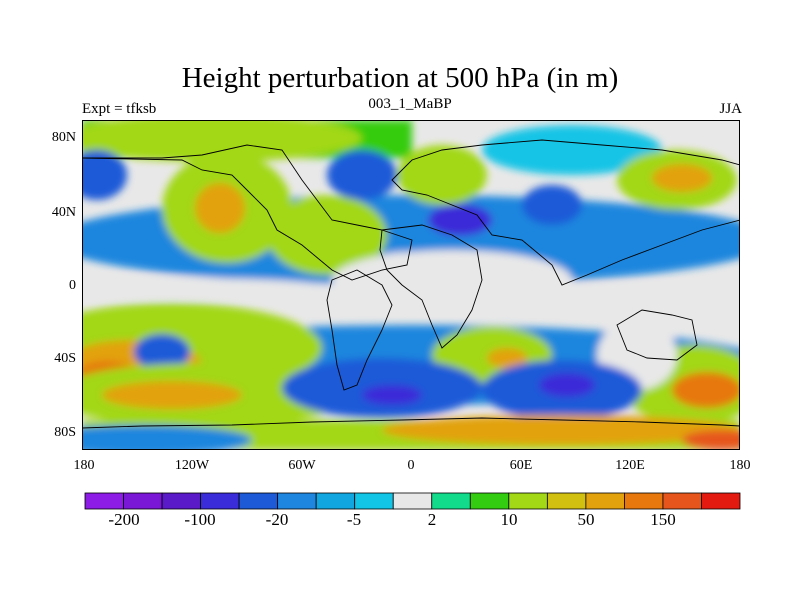 Image resolution: width=800 pixels, height=600 pixels. Describe the element at coordinates (84, 465) in the screenshot. I see `lon-label-180w: 180` at that location.